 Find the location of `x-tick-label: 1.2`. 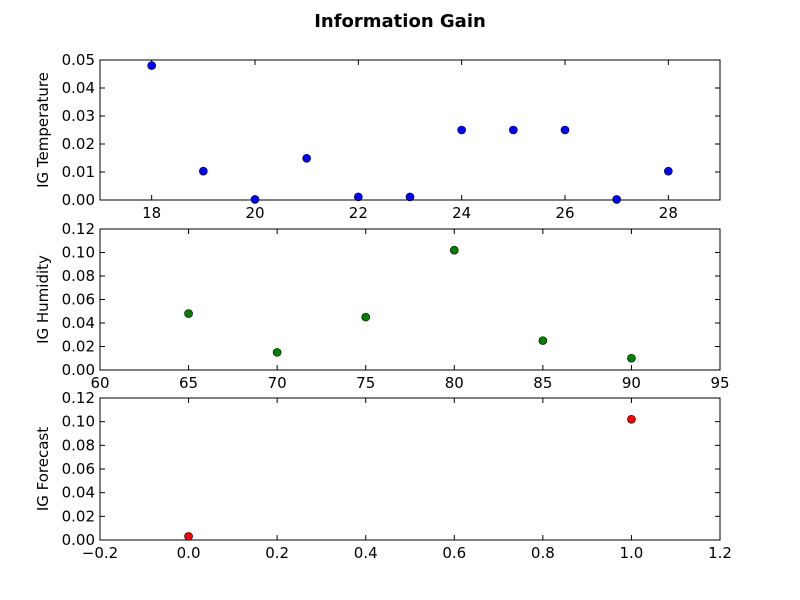

x-tick-label: 1.2 is located at coordinates (720, 553).